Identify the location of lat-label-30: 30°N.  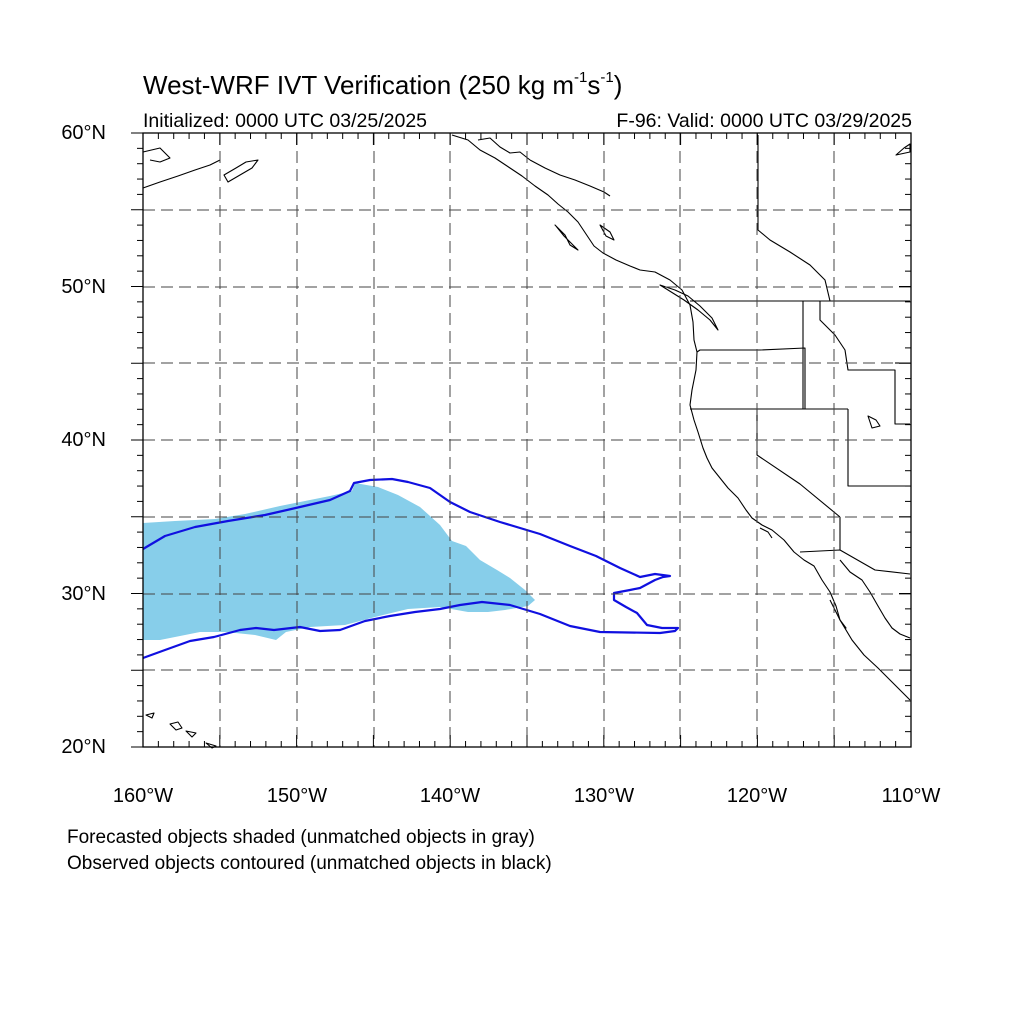
(83, 594).